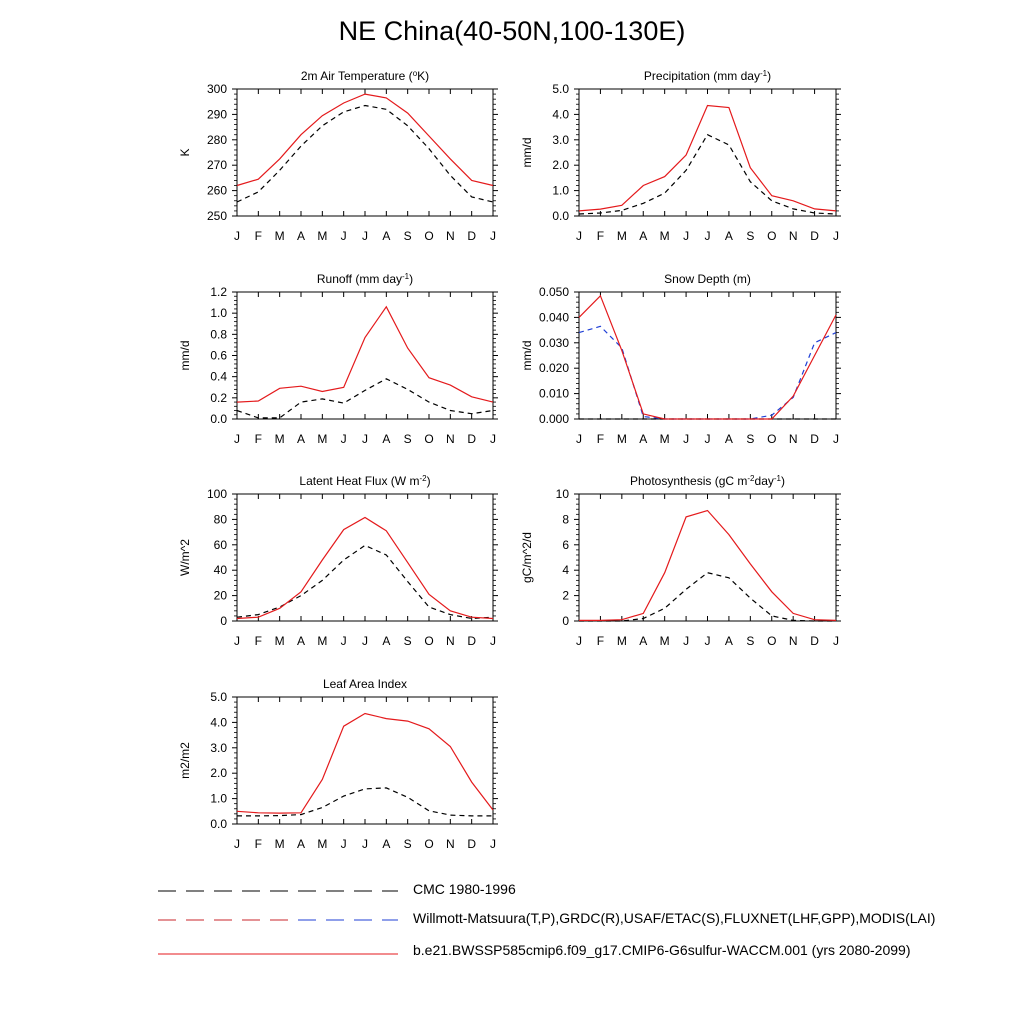 The height and width of the screenshot is (1024, 1024). I want to click on y-tick-label: 80, so click(221, 519).